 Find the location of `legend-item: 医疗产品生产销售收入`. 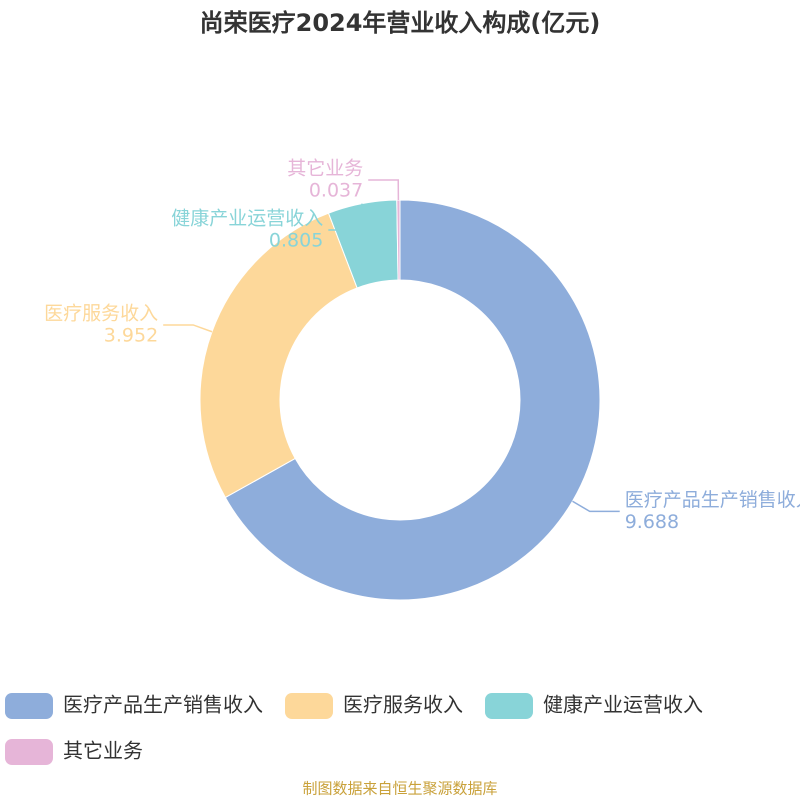

legend-item: 医疗产品生产销售收入 is located at coordinates (134, 706).